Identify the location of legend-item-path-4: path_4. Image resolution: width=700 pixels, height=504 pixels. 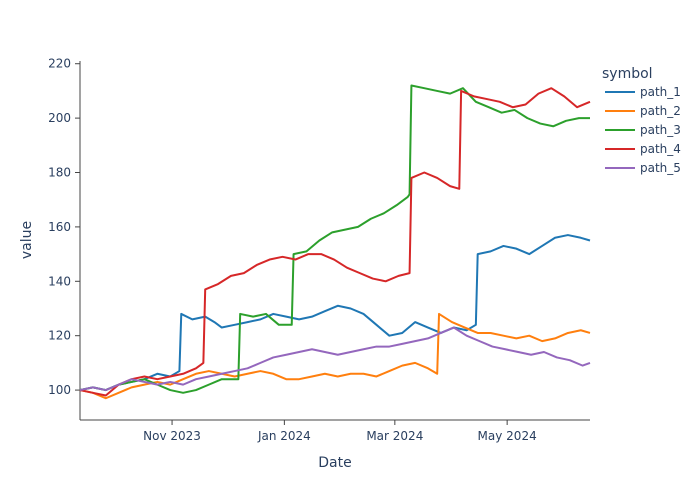
(643, 149).